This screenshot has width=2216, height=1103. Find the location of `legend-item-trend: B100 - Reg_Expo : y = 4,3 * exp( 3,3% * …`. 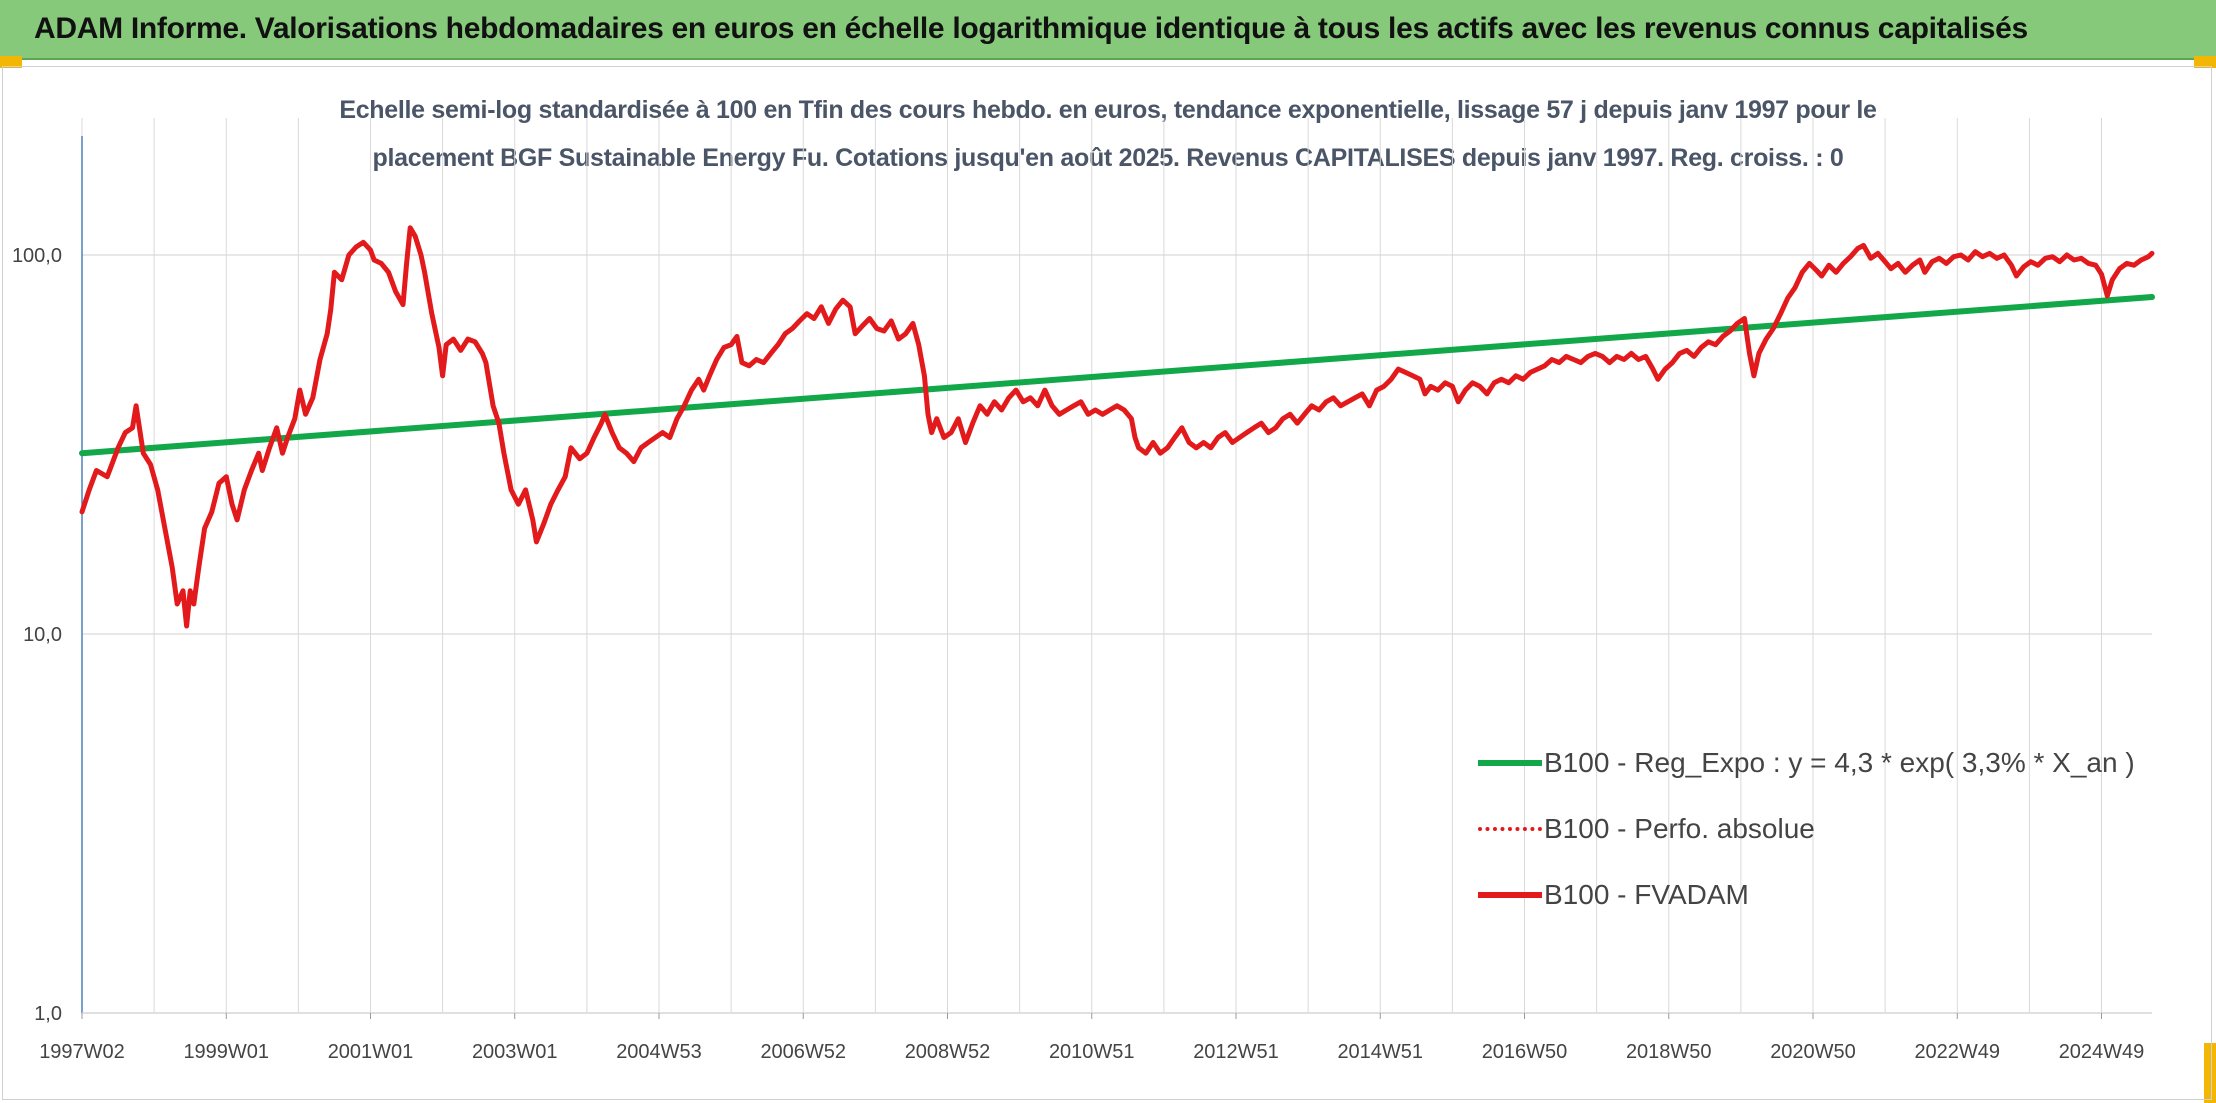

legend-item-trend: B100 - Reg_Expo : y = 4,3 * exp( 3,3% * … is located at coordinates (1806, 763).